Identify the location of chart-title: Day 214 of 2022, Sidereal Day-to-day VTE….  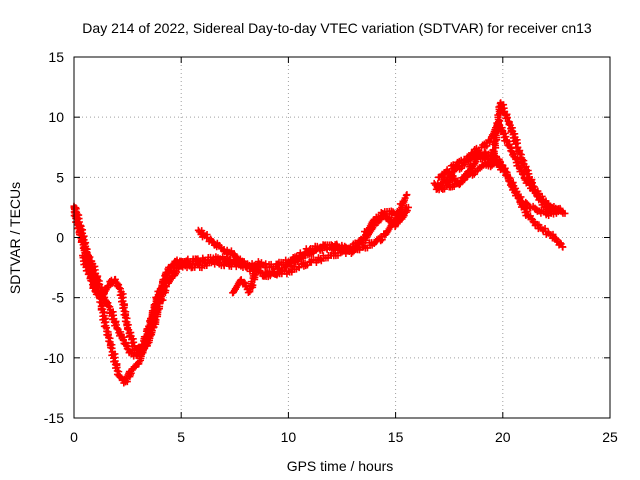
(337, 28).